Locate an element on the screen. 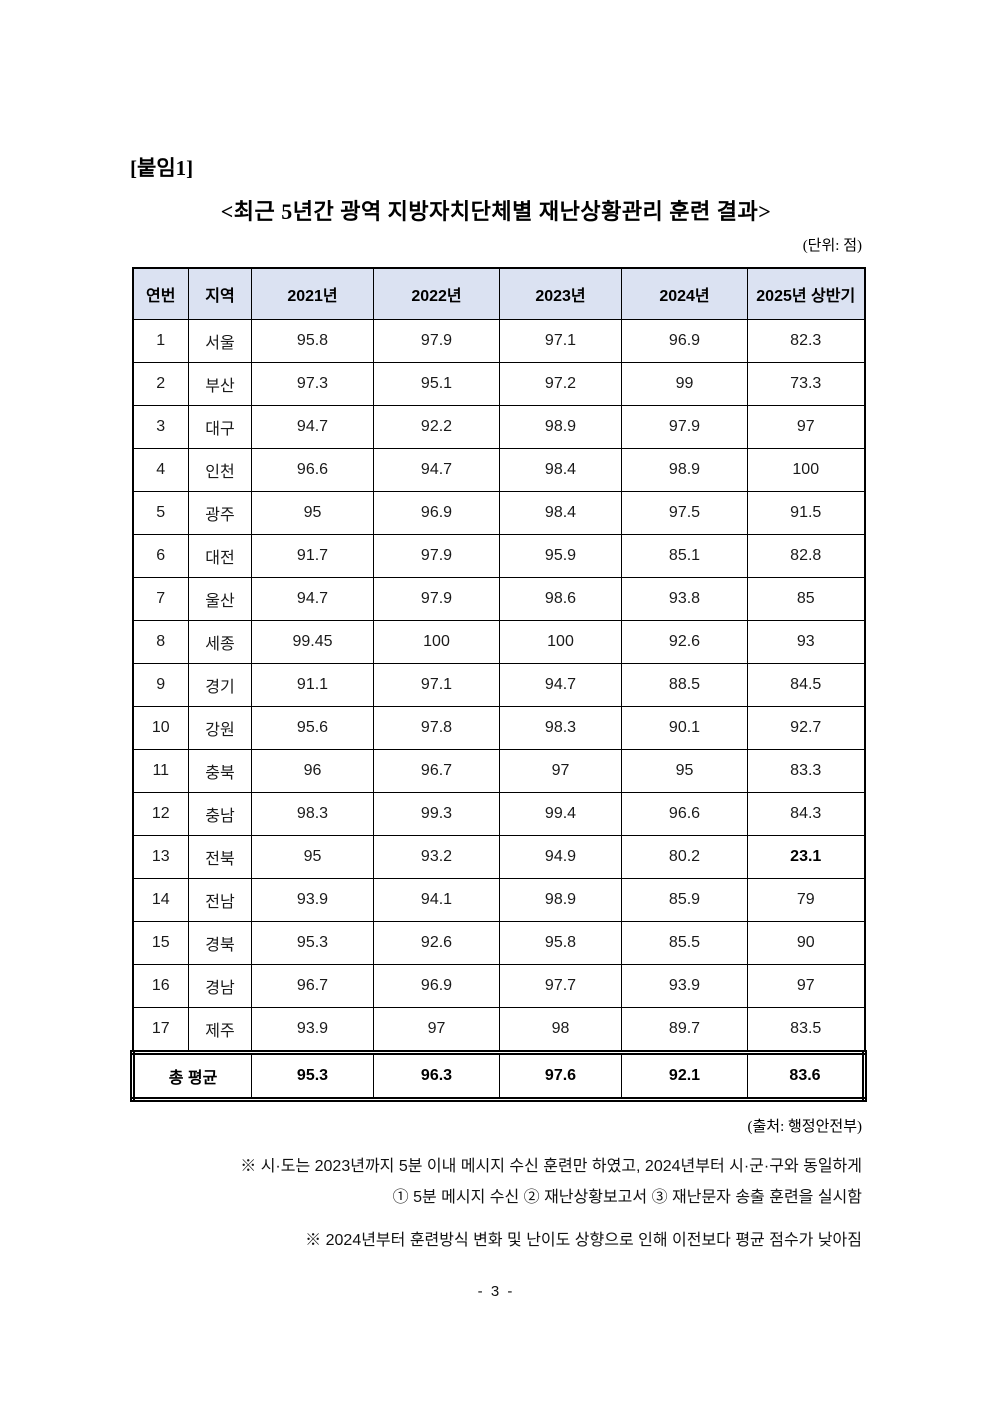 The height and width of the screenshot is (1403, 992). score-cell: 85.5 is located at coordinates (684, 943).